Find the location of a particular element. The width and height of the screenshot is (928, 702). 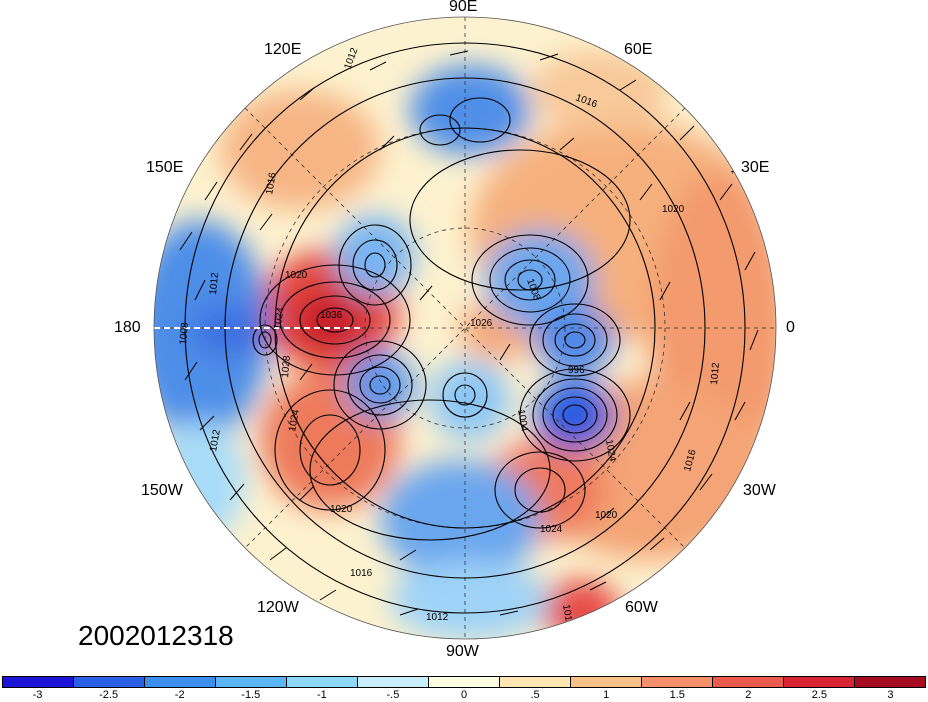

colorbar-tick-label: -1 is located at coordinates (321, 695).